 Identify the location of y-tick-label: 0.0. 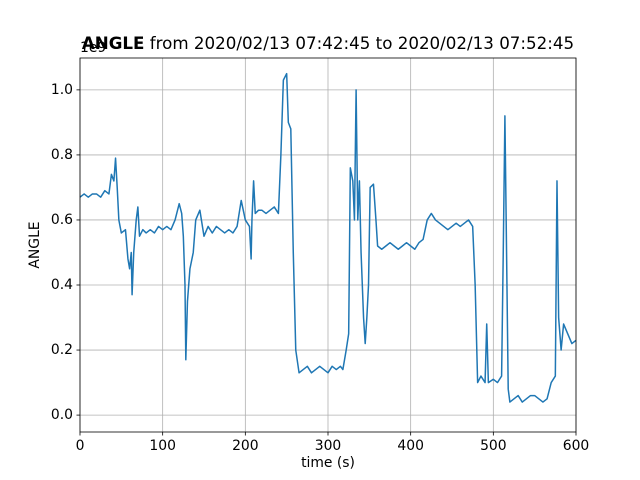
(62, 415).